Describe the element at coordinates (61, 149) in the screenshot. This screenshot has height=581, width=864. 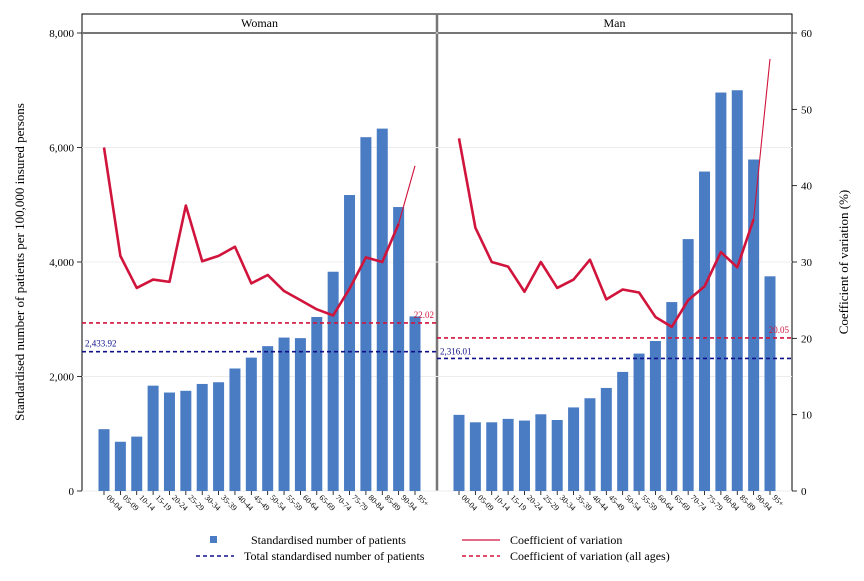
I see `y-tick-label: 6,000` at that location.